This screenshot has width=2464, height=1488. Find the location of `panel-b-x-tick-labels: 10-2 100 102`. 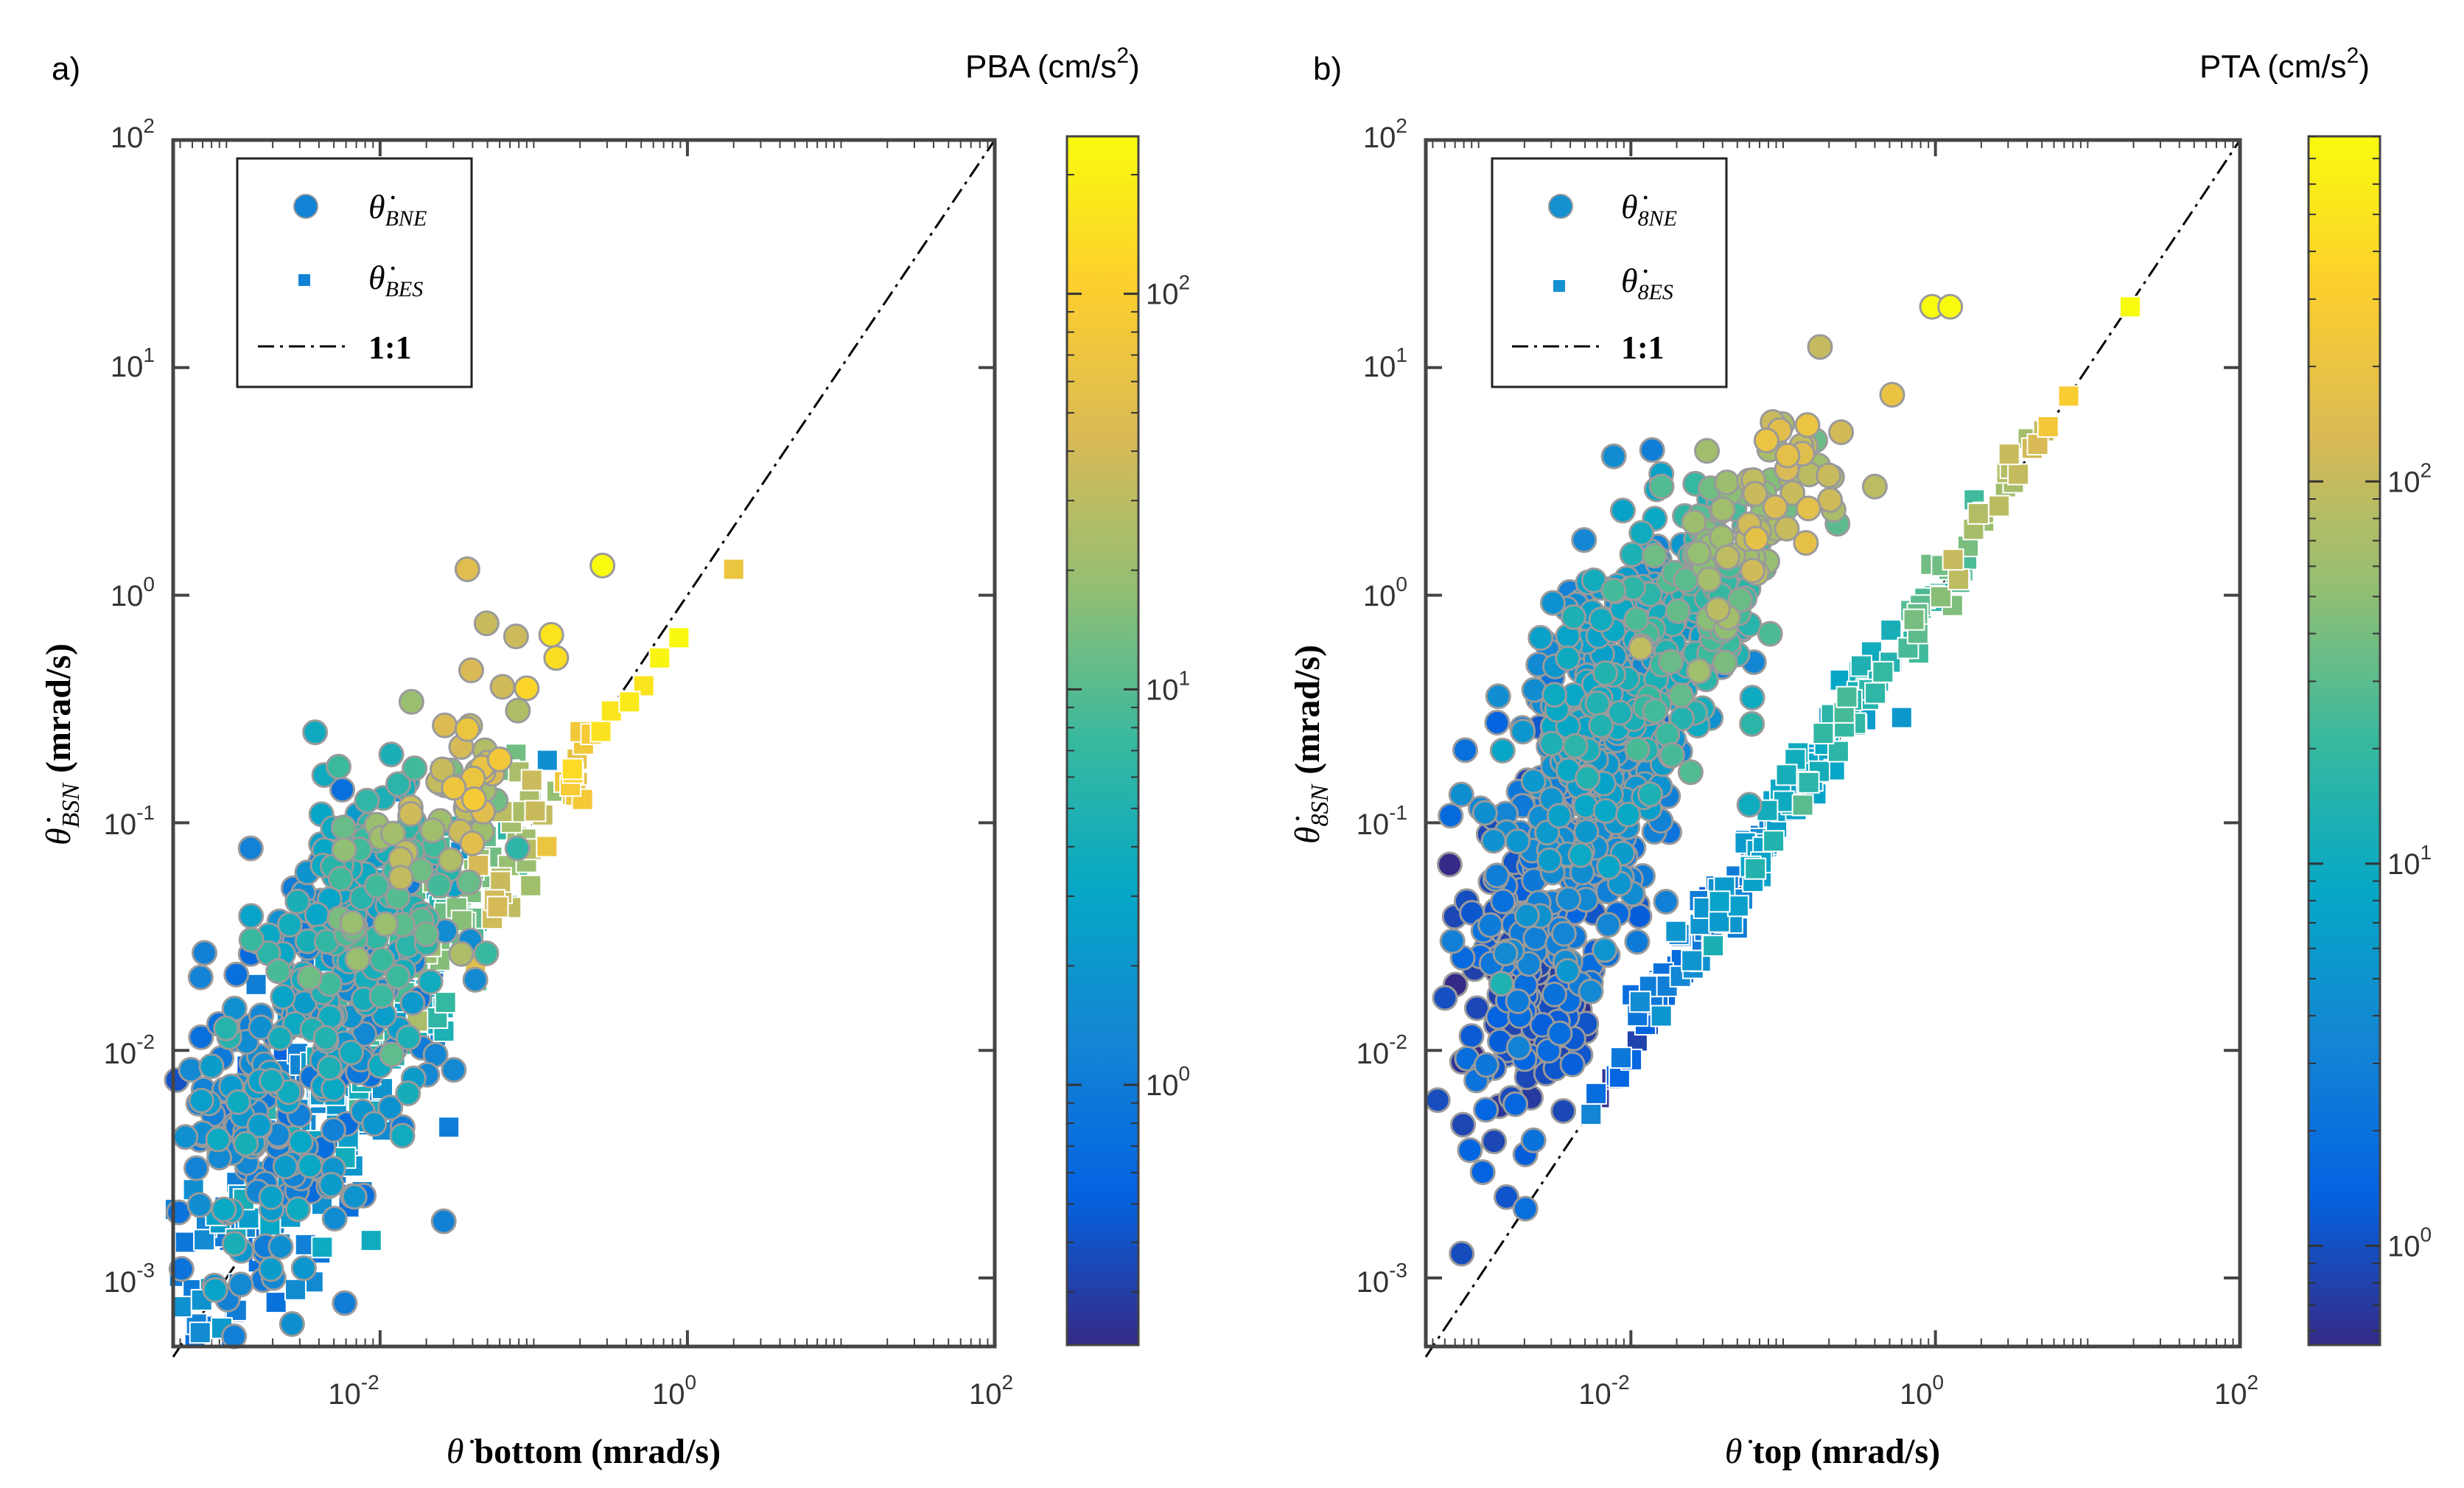

panel-b-x-tick-labels: 10-2 100 102 is located at coordinates (1918, 1391).